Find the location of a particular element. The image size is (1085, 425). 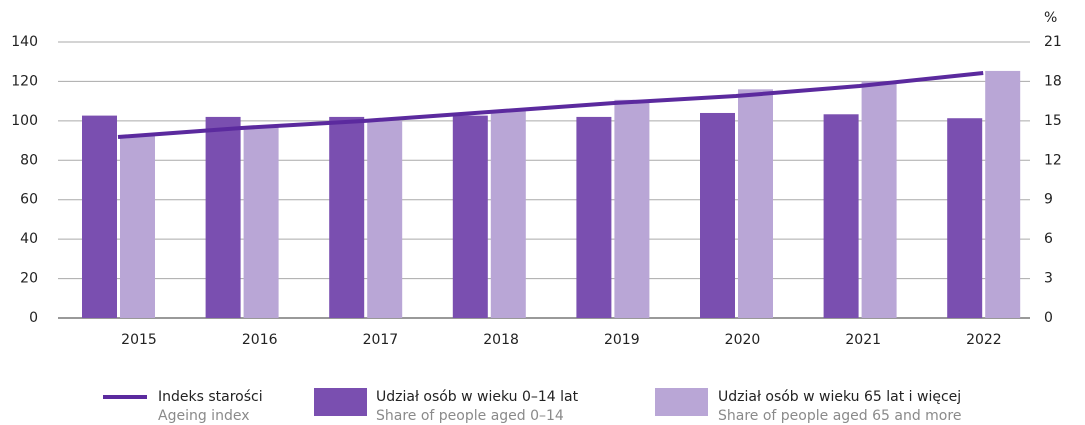

y-tick-label: 120 is located at coordinates (24, 81).